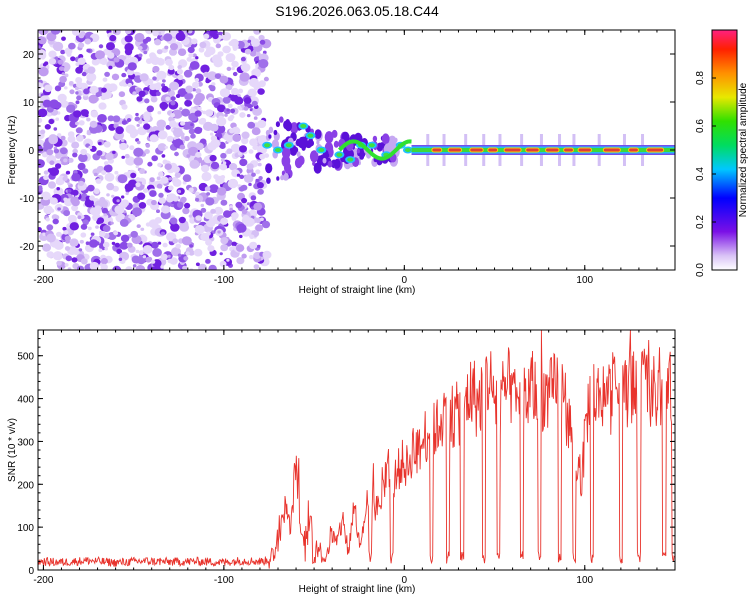 The height and width of the screenshot is (600, 750). What do you see at coordinates (700, 126) in the screenshot?
I see `colorbar-tick-label: 0.6` at bounding box center [700, 126].